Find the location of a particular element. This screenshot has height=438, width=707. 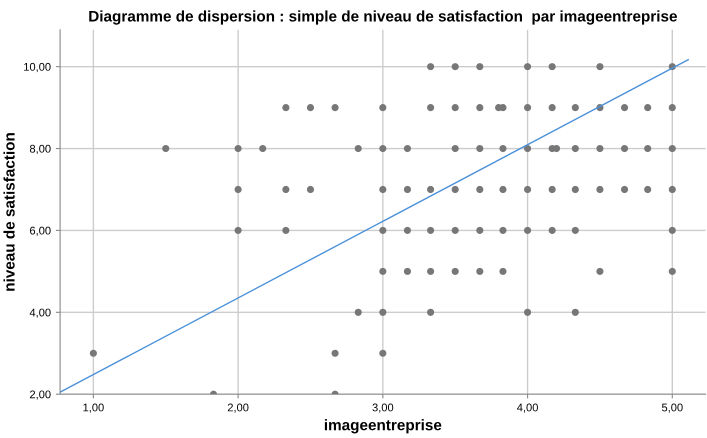

x-tick-label: 4,00 is located at coordinates (527, 408).